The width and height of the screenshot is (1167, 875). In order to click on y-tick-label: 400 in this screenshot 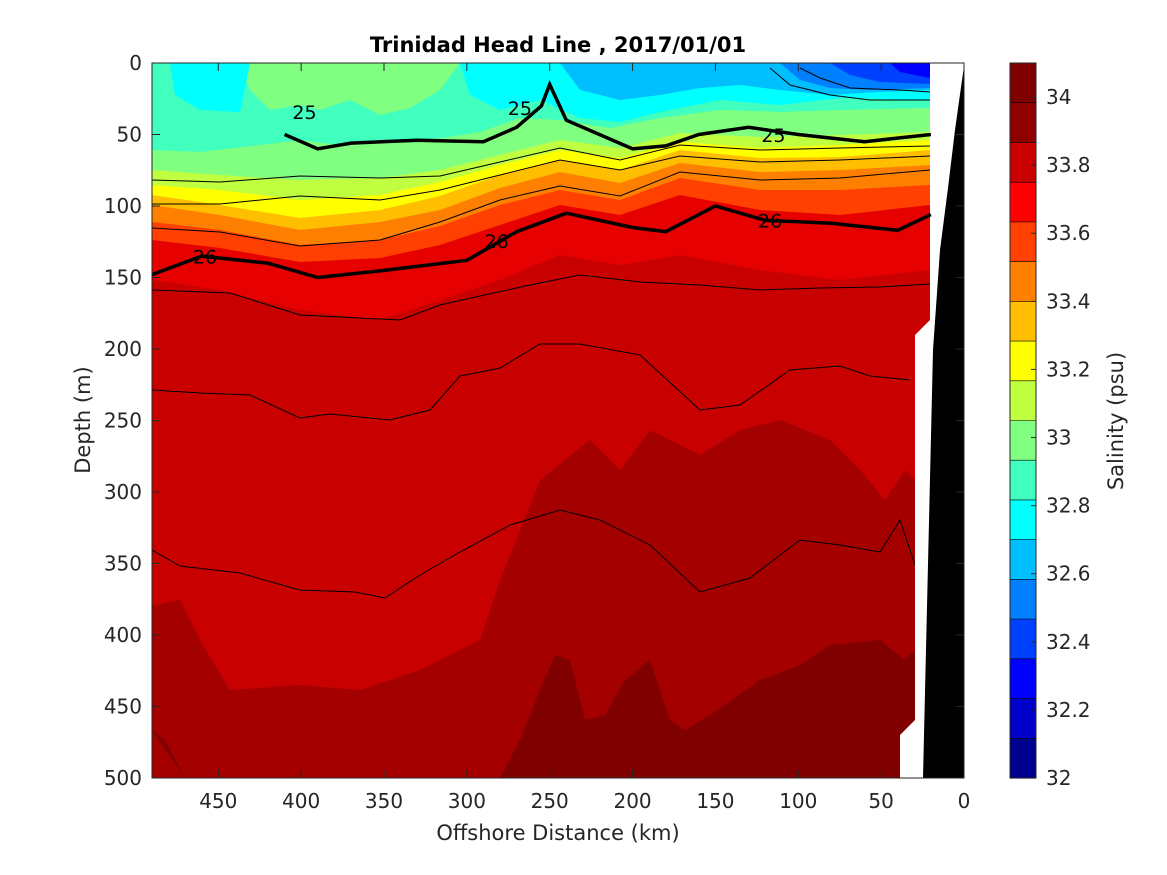, I will do `click(123, 635)`.